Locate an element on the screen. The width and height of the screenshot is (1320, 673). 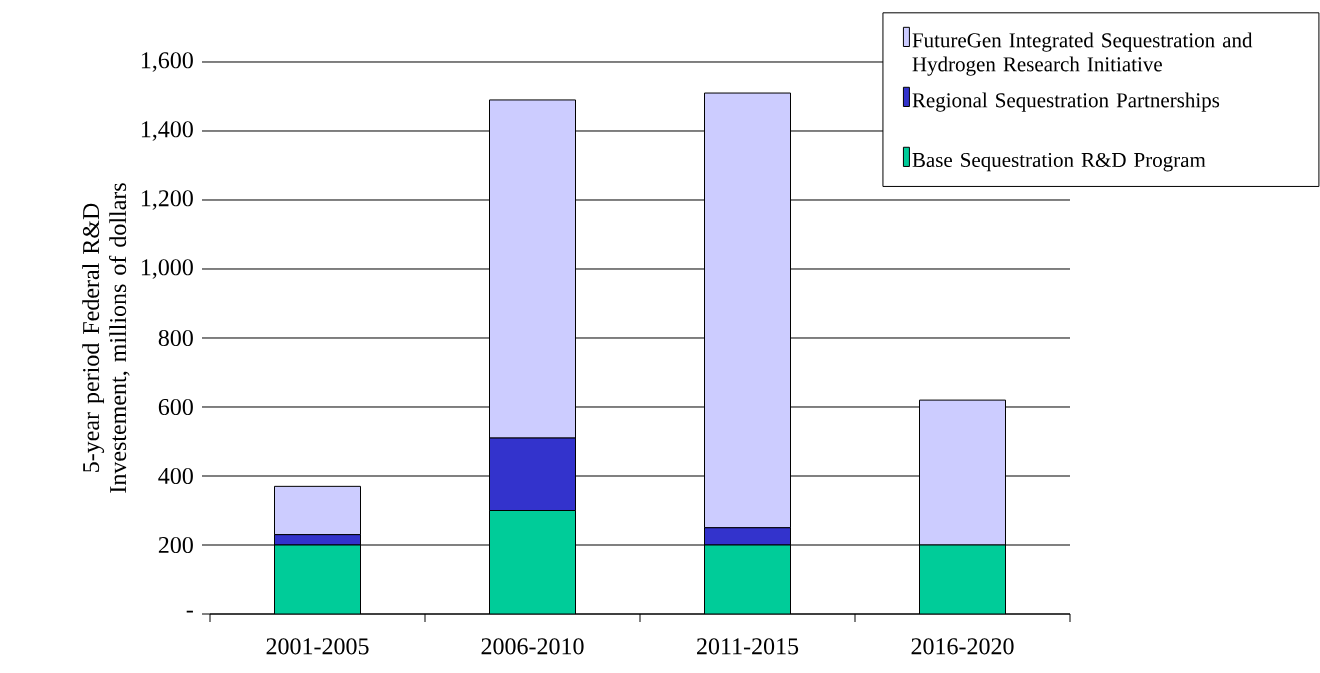
legend-label: Base Sequestration R&D Program is located at coordinates (1059, 162).